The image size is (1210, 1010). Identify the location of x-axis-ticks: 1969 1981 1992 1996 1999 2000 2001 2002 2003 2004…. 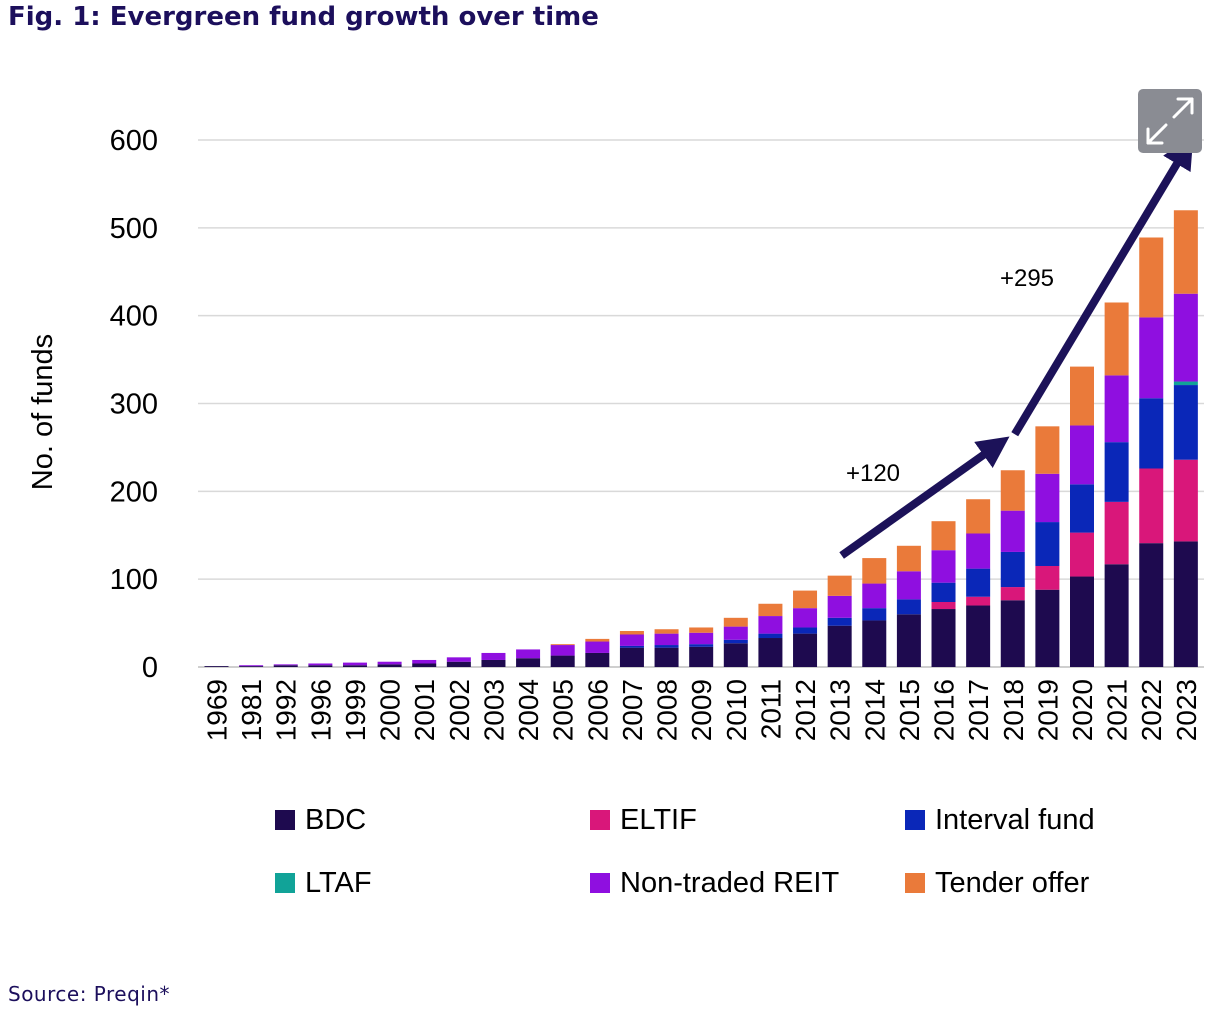
(702, 710).